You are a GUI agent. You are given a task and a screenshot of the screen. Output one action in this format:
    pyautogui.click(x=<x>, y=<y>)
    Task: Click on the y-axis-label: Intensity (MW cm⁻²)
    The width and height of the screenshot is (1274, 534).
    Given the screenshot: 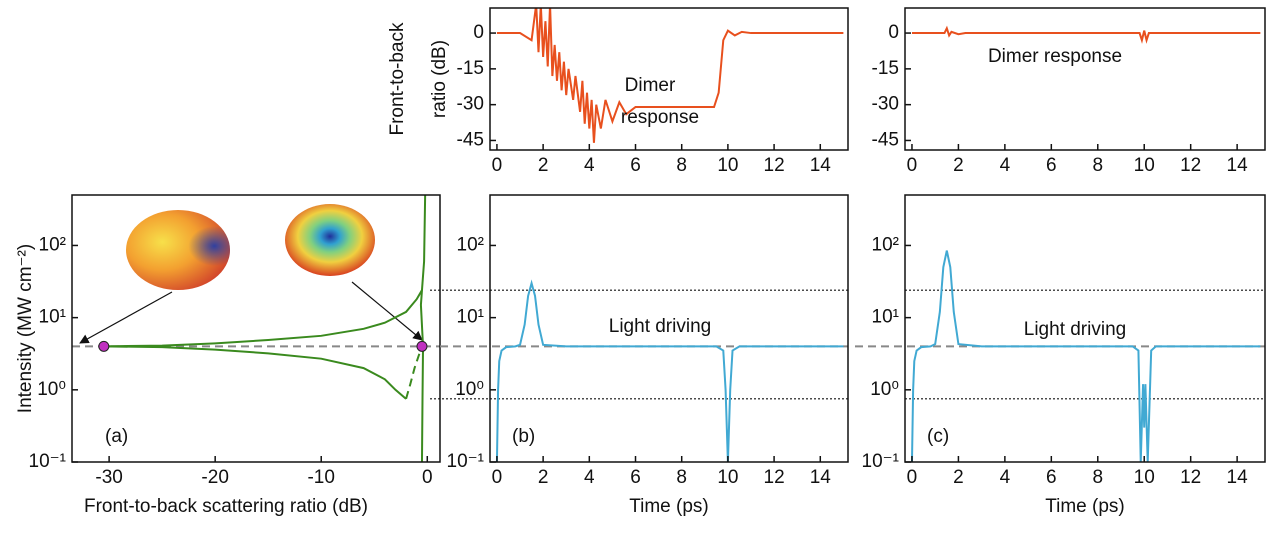 What is the action you would take?
    pyautogui.click(x=25, y=328)
    